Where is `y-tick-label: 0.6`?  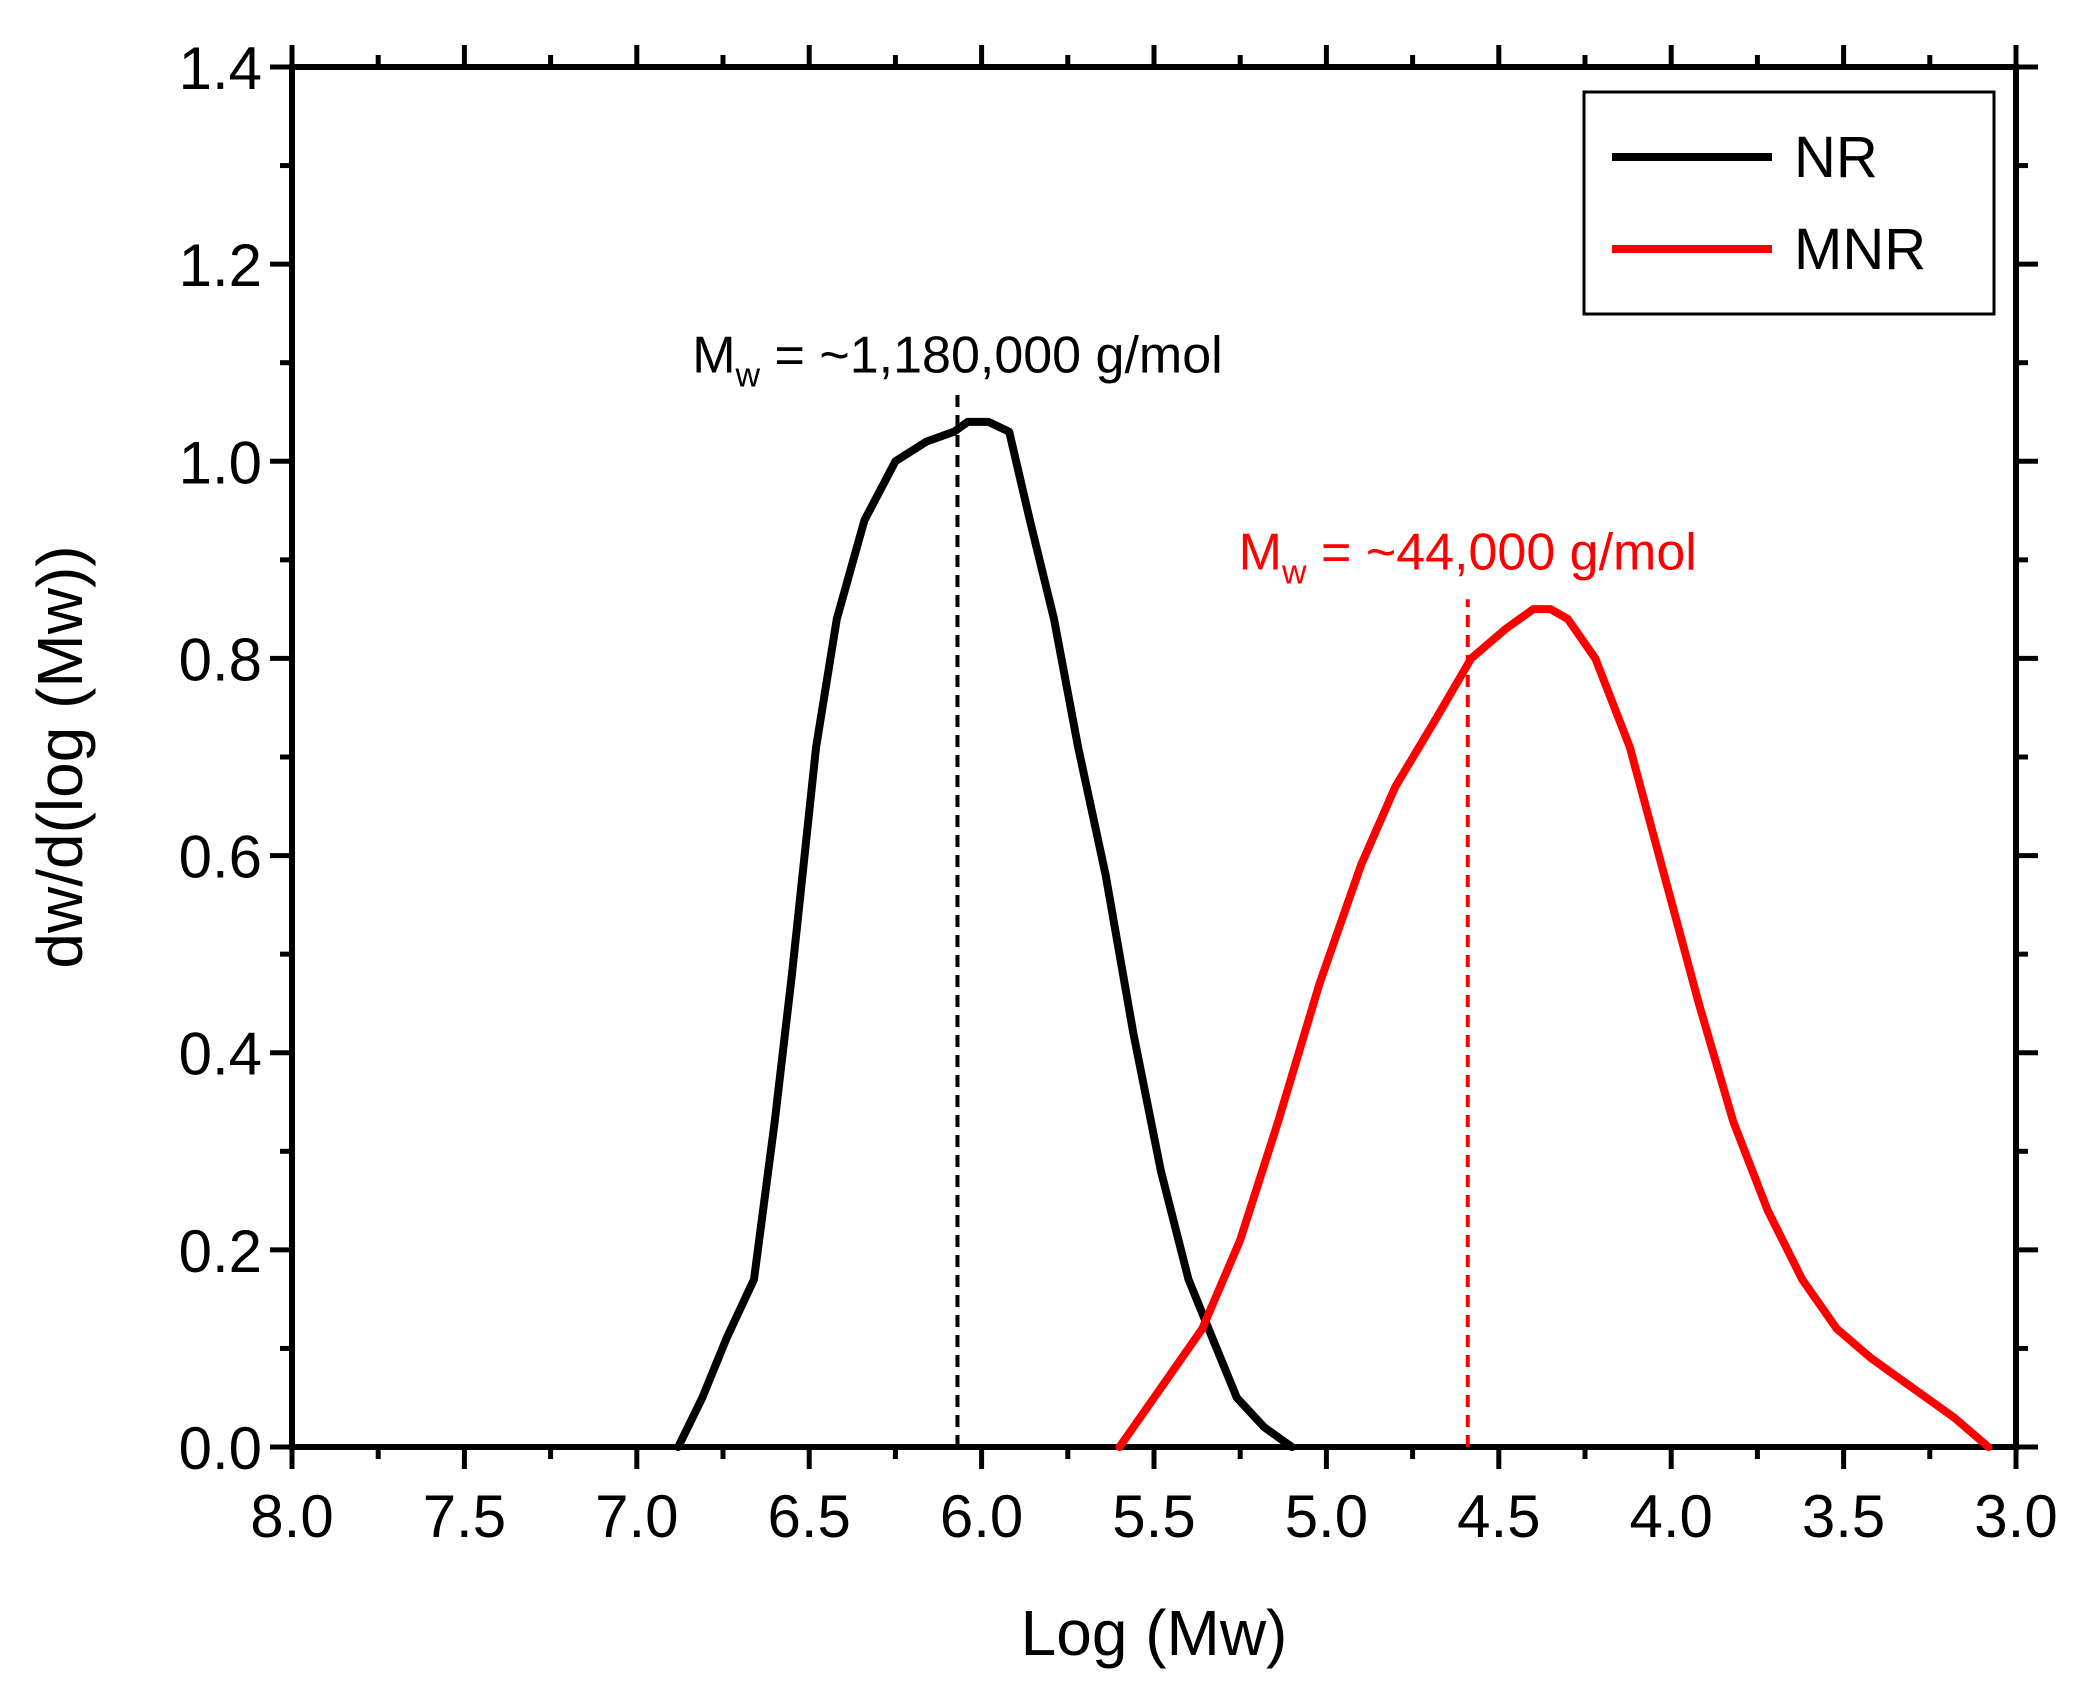
y-tick-label: 0.6 is located at coordinates (220, 857).